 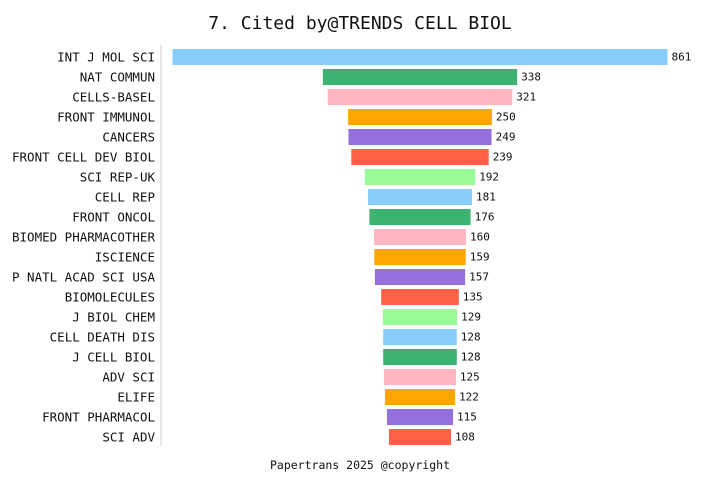 What do you see at coordinates (113, 317) in the screenshot?
I see `category-label: J BIOL CHEM` at bounding box center [113, 317].